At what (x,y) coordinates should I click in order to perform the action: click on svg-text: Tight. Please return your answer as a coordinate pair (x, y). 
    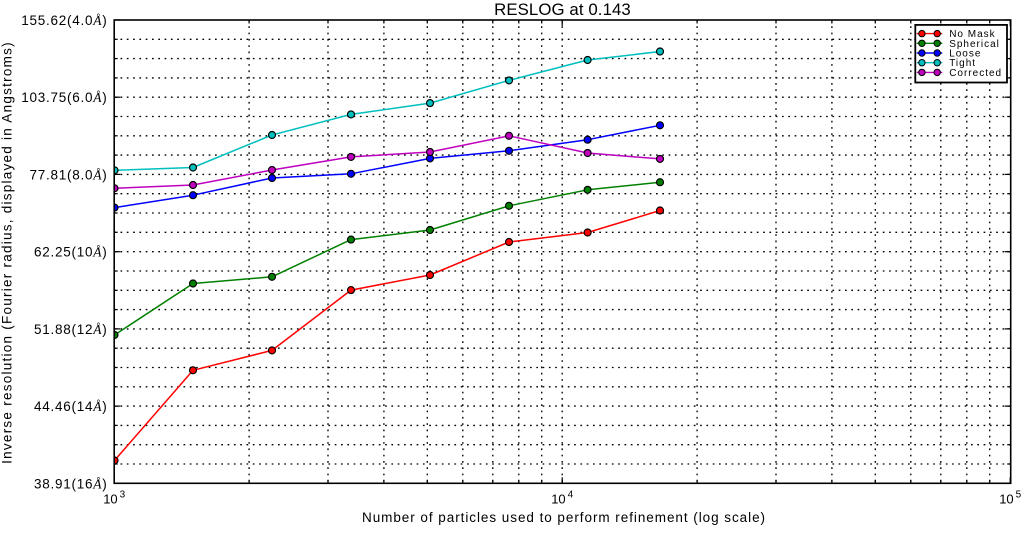
    Looking at the image, I should click on (962, 63).